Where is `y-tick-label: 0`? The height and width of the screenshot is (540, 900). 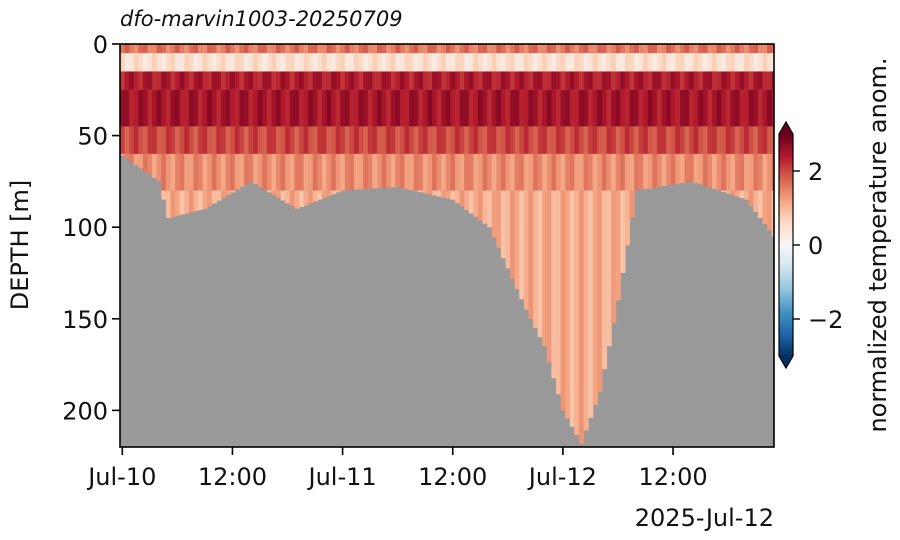 y-tick-label: 0 is located at coordinates (100, 45).